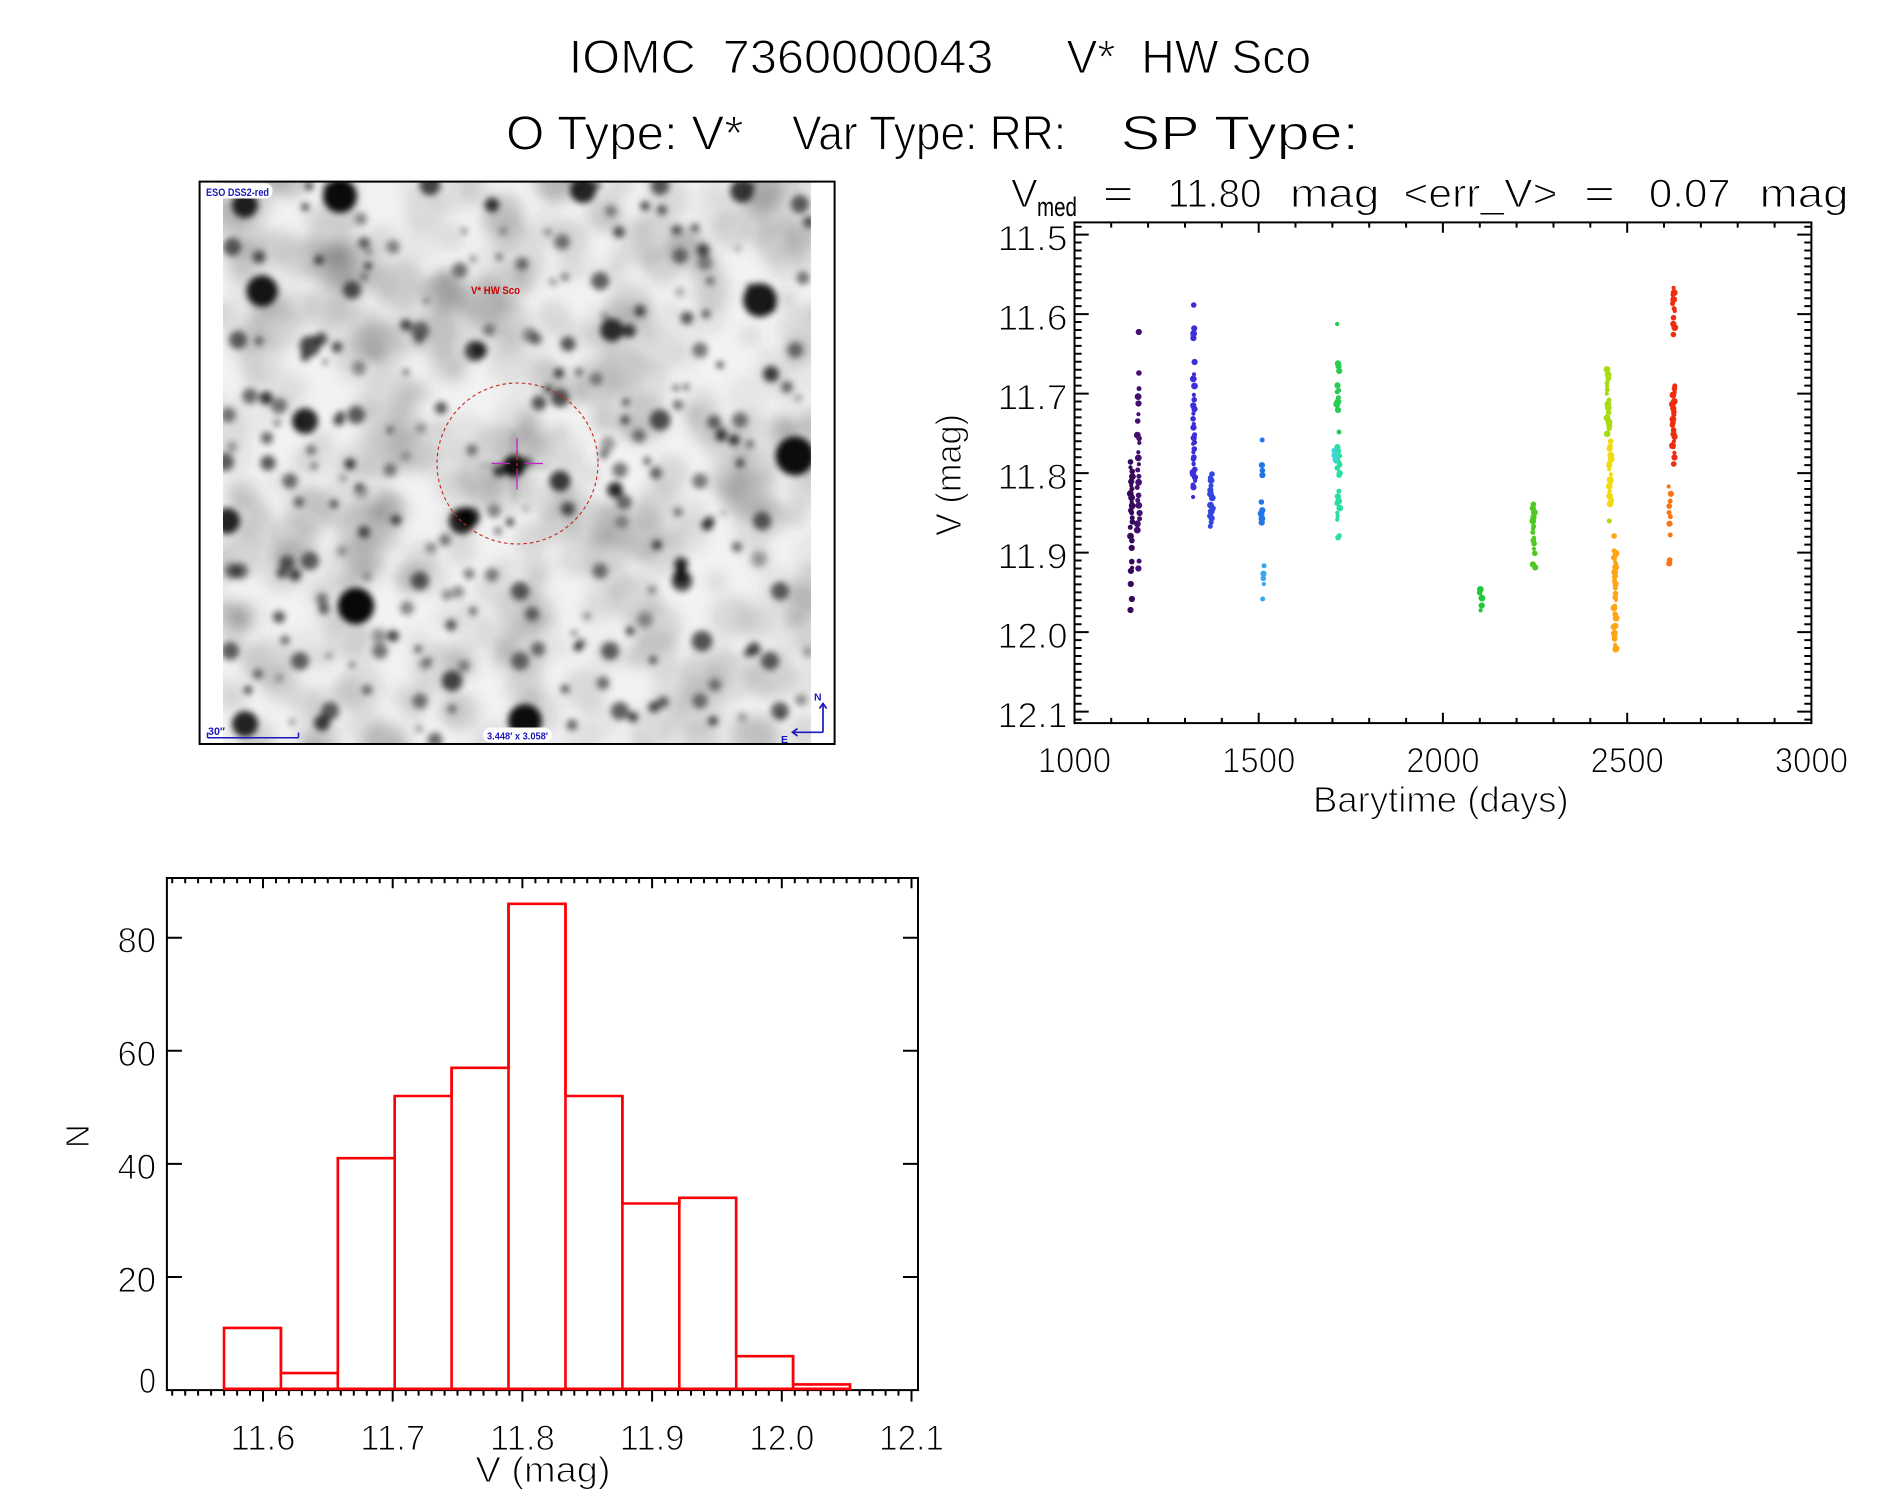  What do you see at coordinates (1033, 238) in the screenshot?
I see `svg-text: 11.5` at bounding box center [1033, 238].